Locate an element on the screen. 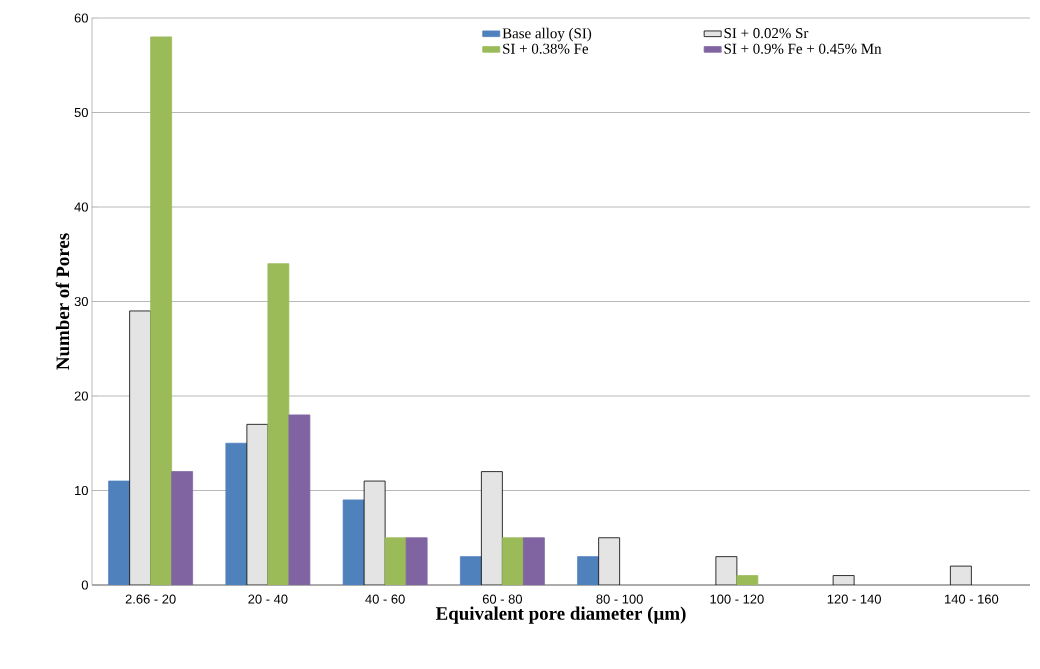 The width and height of the screenshot is (1040, 669). y-tick-label: 60 is located at coordinates (81, 18).